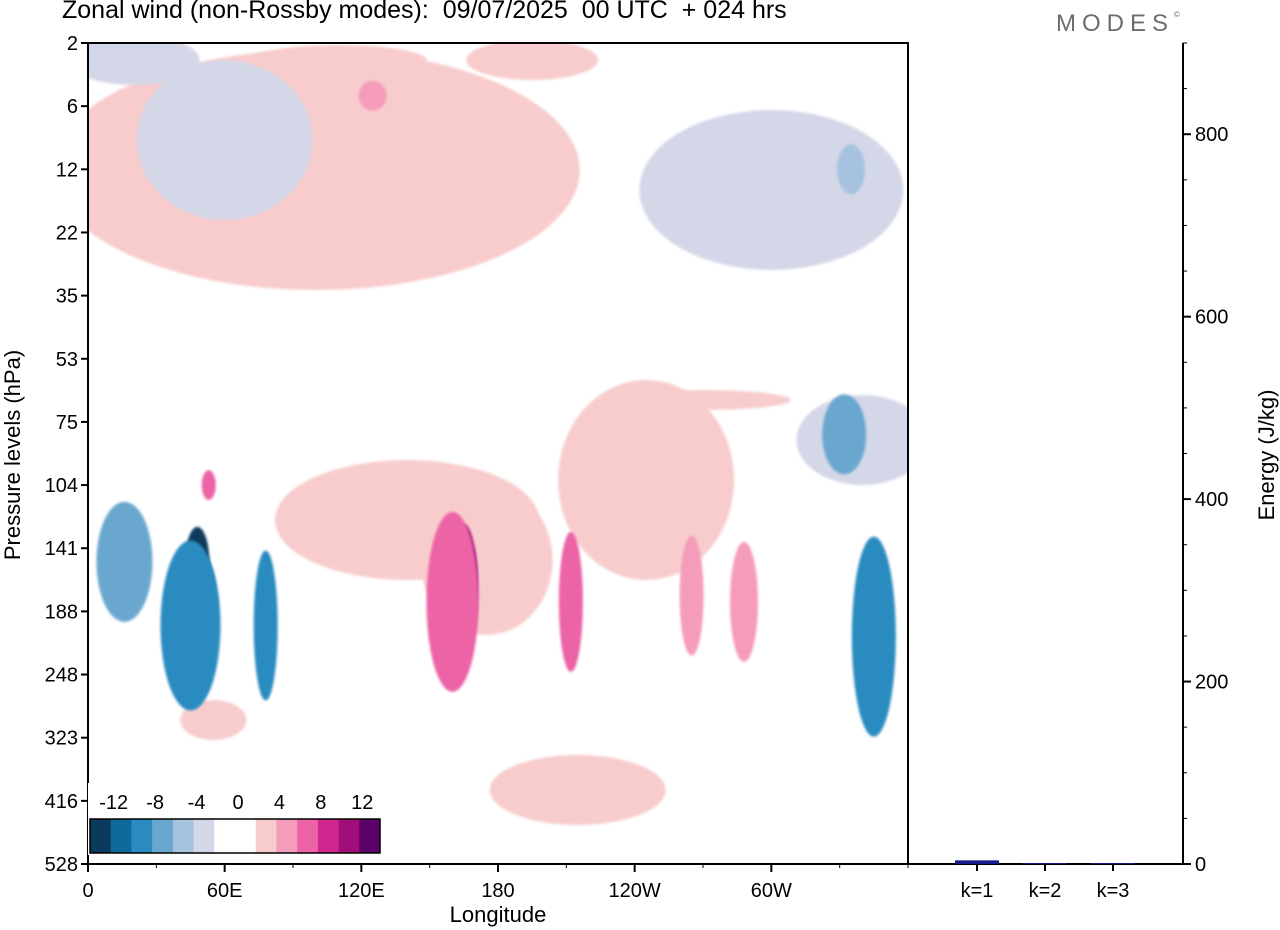 The width and height of the screenshot is (1280, 930). What do you see at coordinates (1200, 865) in the screenshot?
I see `energy-tick-label: 0` at bounding box center [1200, 865].